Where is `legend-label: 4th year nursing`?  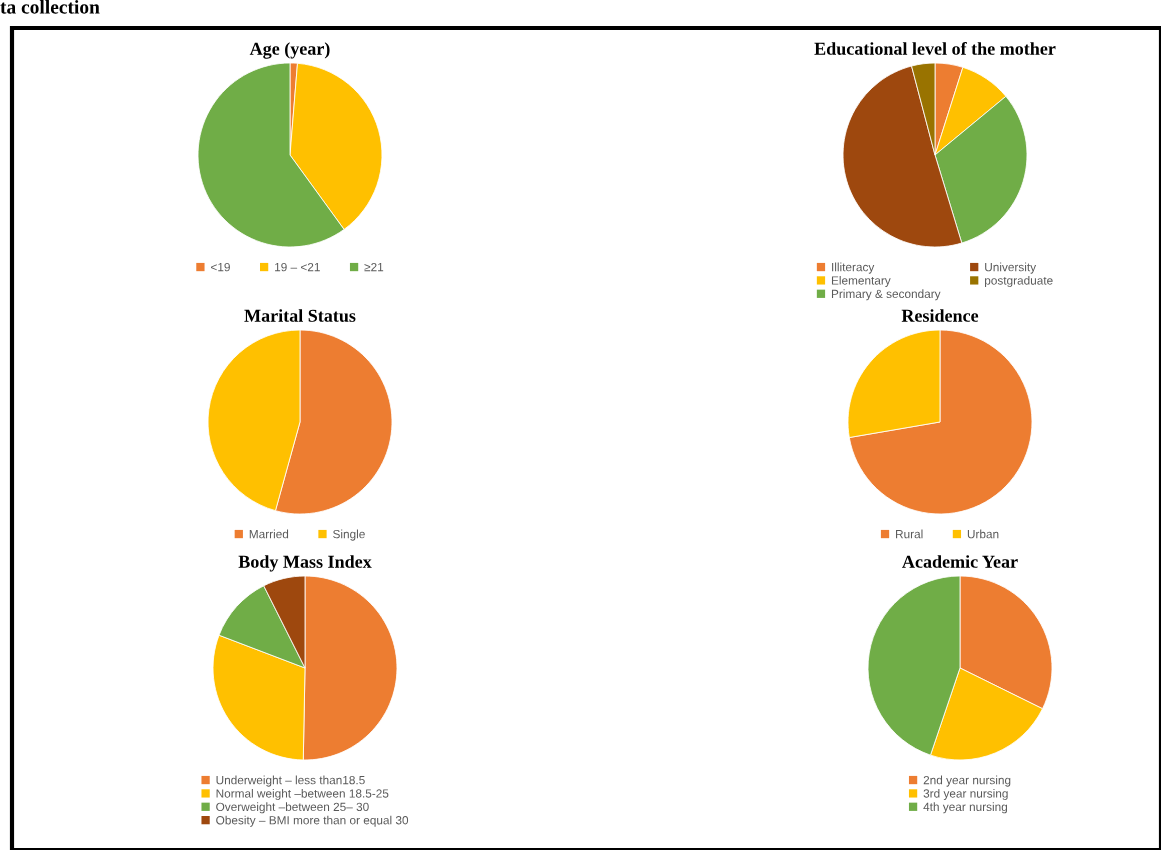 legend-label: 4th year nursing is located at coordinates (965, 808).